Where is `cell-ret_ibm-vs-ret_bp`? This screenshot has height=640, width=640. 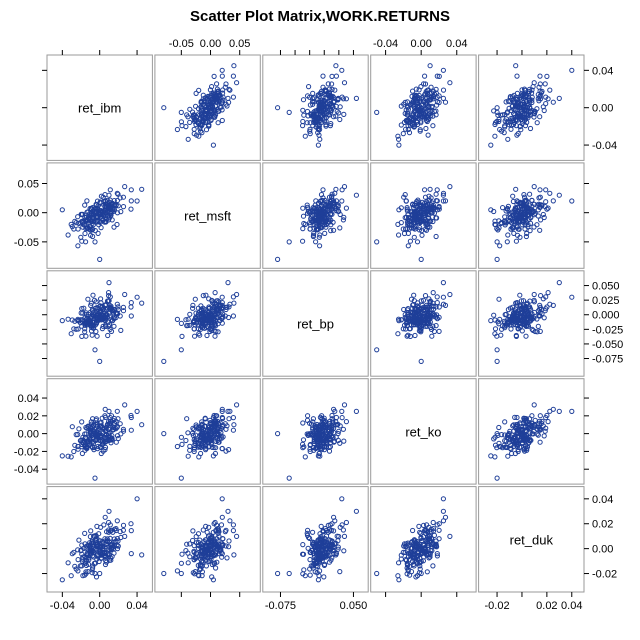
cell-ret_ibm-vs-ret_bp is located at coordinates (315, 107).